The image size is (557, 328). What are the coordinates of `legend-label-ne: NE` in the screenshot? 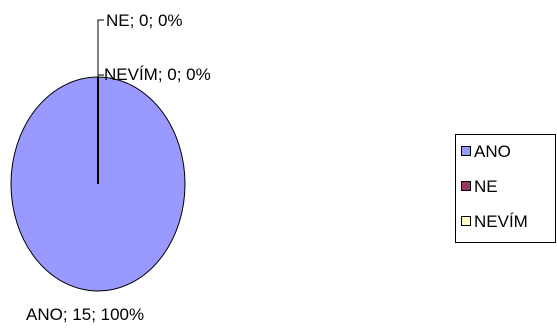 It's located at (486, 186).